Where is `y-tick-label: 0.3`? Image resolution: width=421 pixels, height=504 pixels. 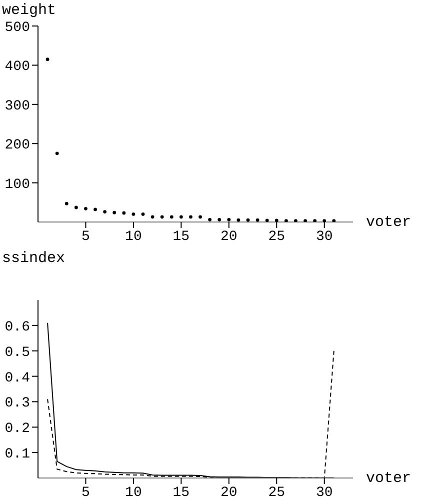 y-tick-label: 0.3 is located at coordinates (17, 404).